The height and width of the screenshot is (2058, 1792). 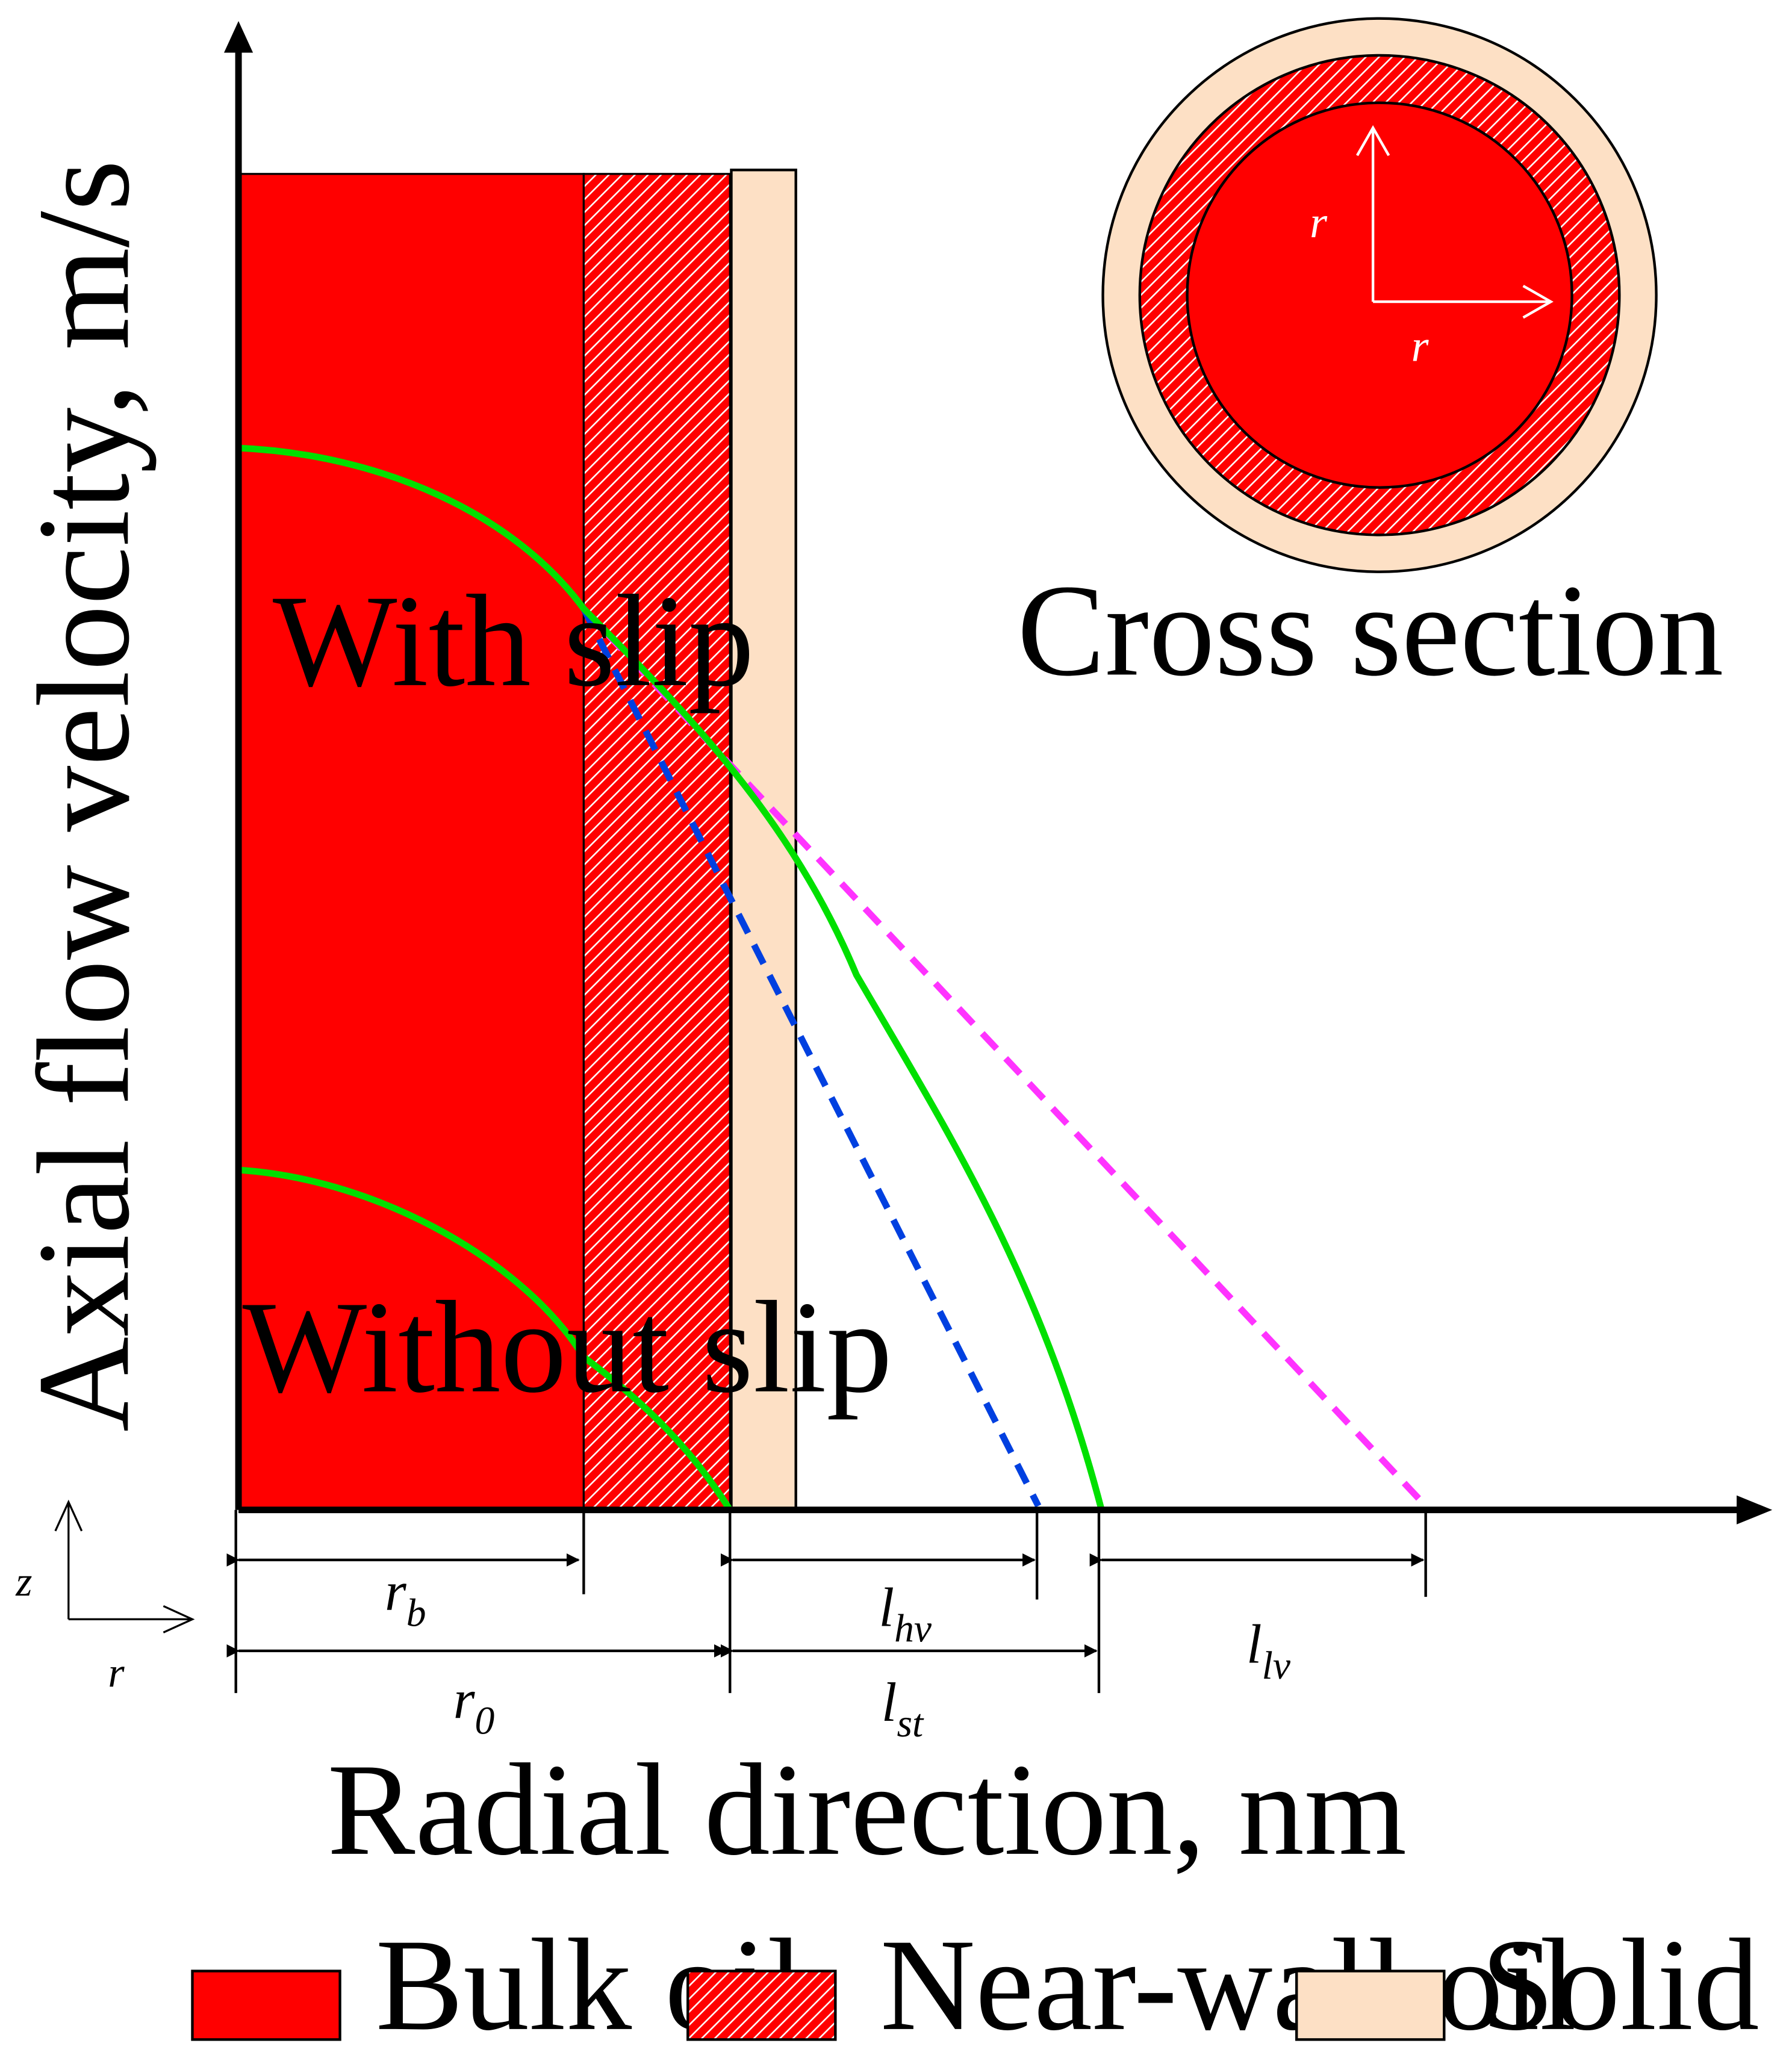 I want to click on inset-bulk-core, so click(x=1380, y=295).